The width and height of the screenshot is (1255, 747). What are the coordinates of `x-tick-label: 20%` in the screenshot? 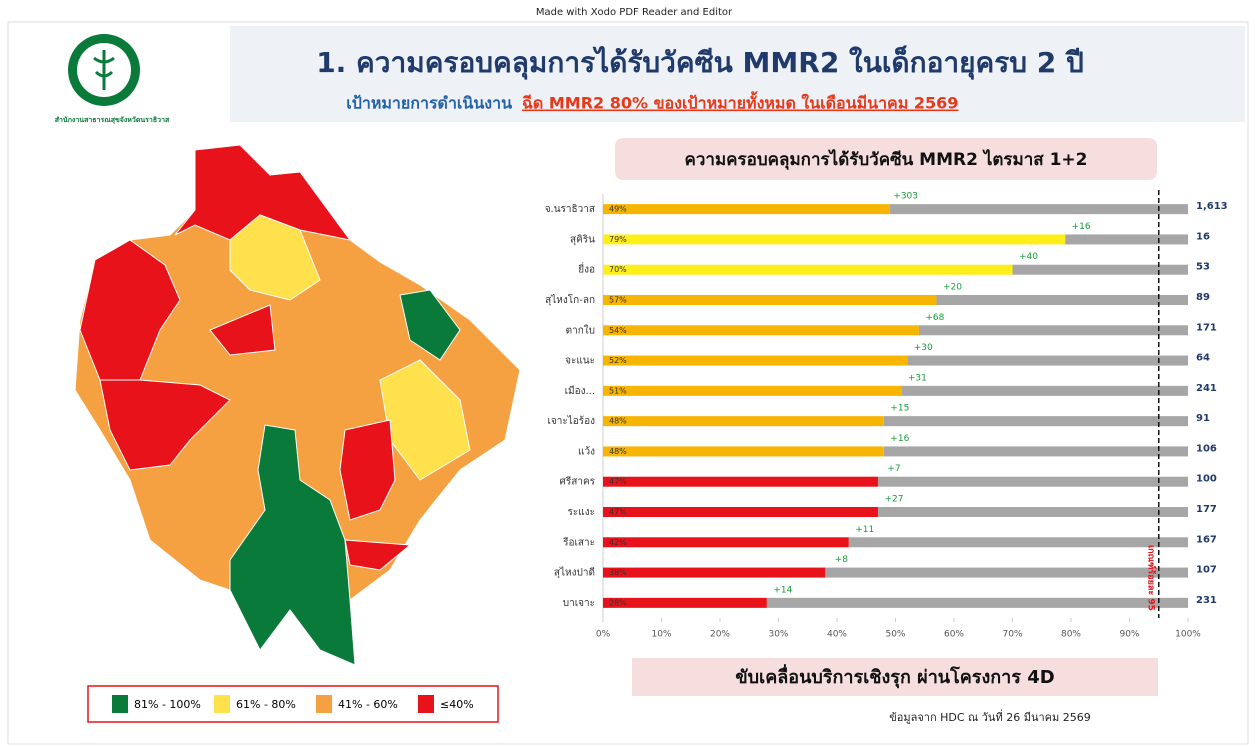 It's located at (720, 635).